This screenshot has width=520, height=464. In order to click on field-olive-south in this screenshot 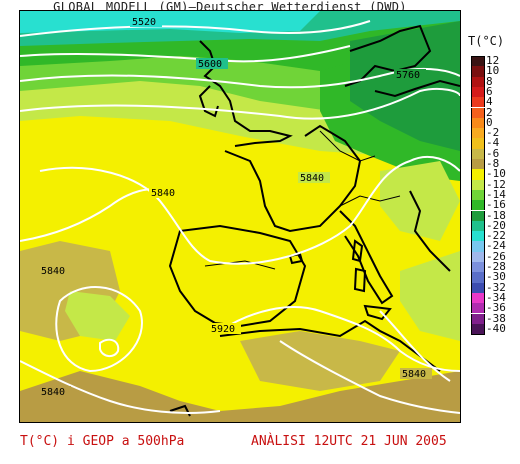, I will do `click(240, 396)`.